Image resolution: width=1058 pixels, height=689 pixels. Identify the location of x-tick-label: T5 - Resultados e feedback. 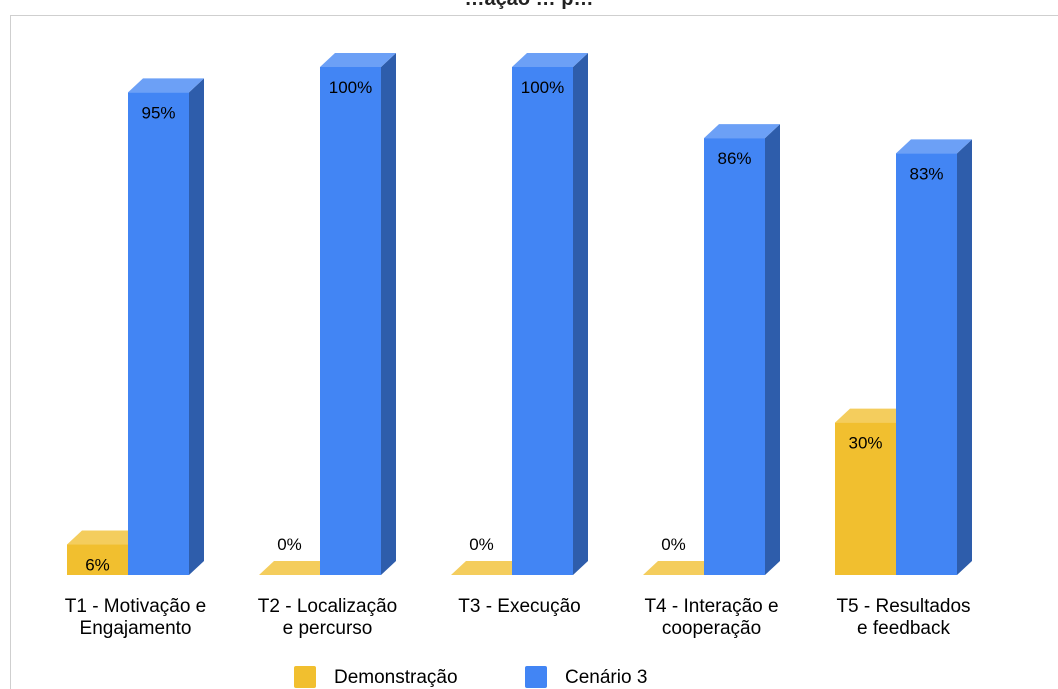
(903, 617).